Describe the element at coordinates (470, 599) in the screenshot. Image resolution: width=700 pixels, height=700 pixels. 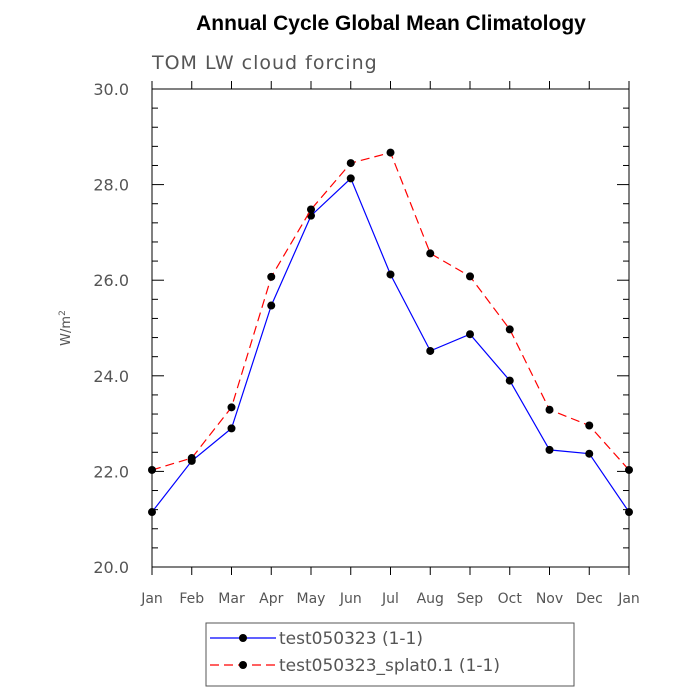
I see `x-tick-label: Sep` at that location.